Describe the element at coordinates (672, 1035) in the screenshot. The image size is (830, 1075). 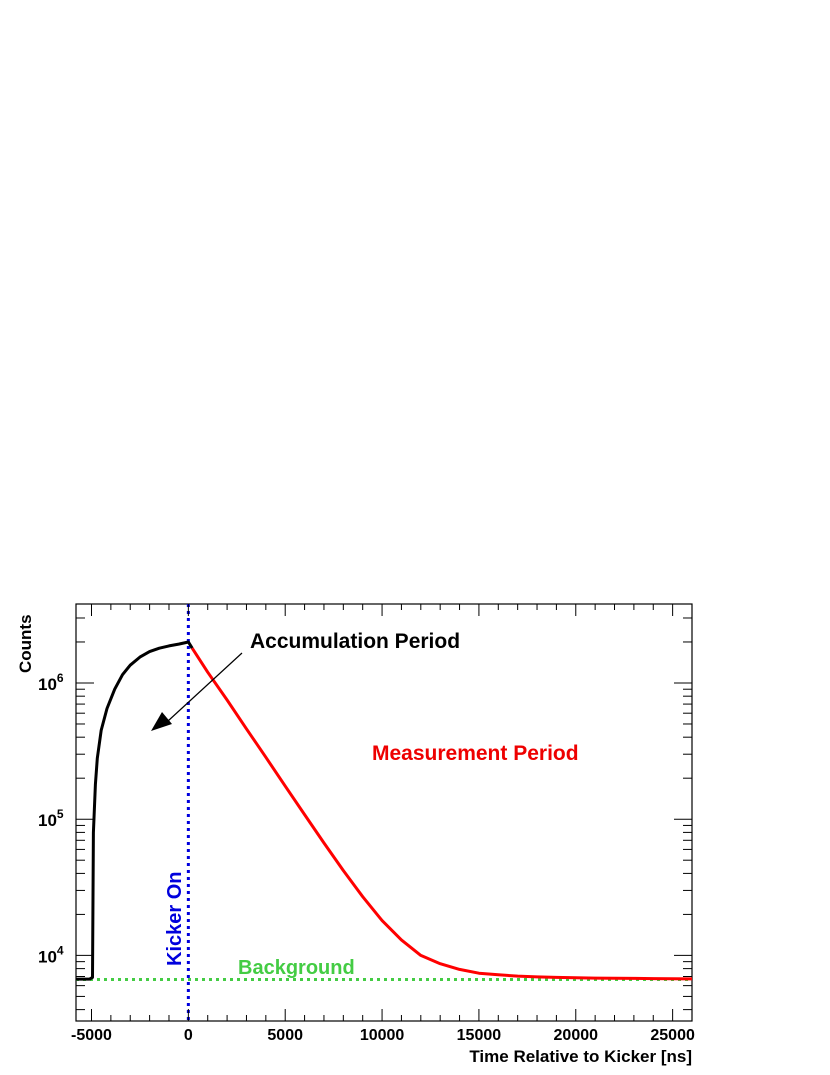
I see `x-tick-label: 25000` at that location.